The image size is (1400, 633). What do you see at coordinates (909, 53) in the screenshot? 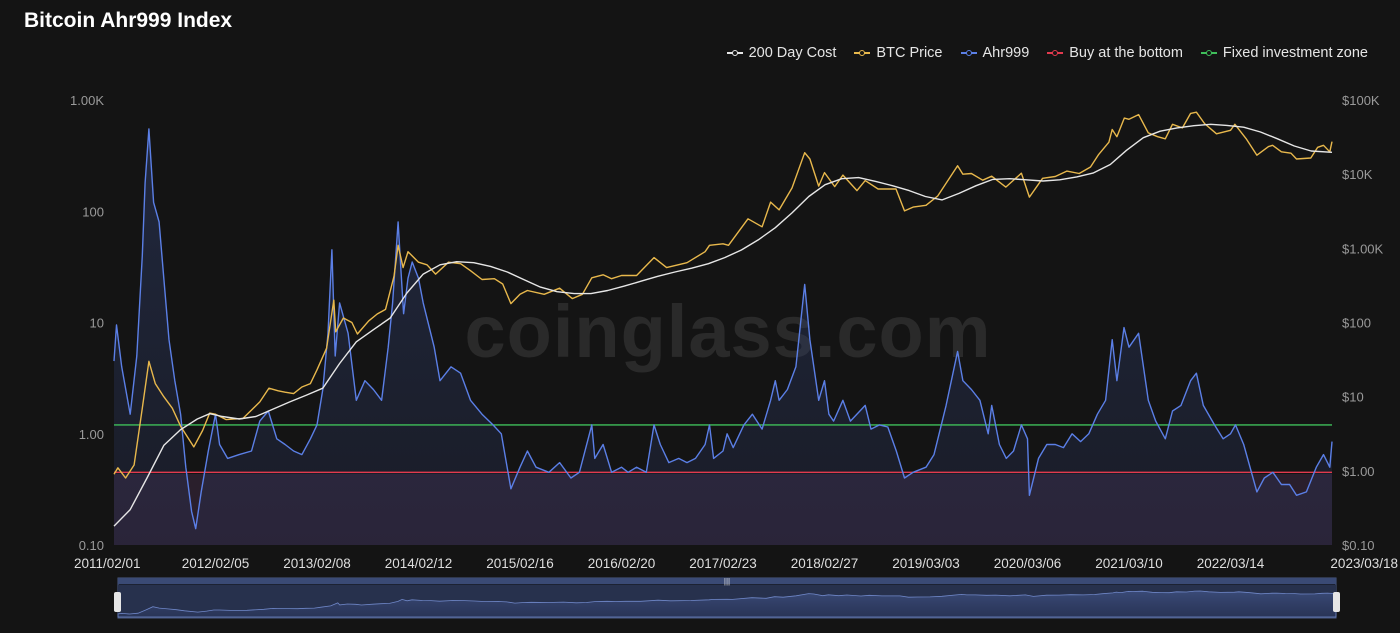
I see `legend-label: BTC Price` at bounding box center [909, 53].